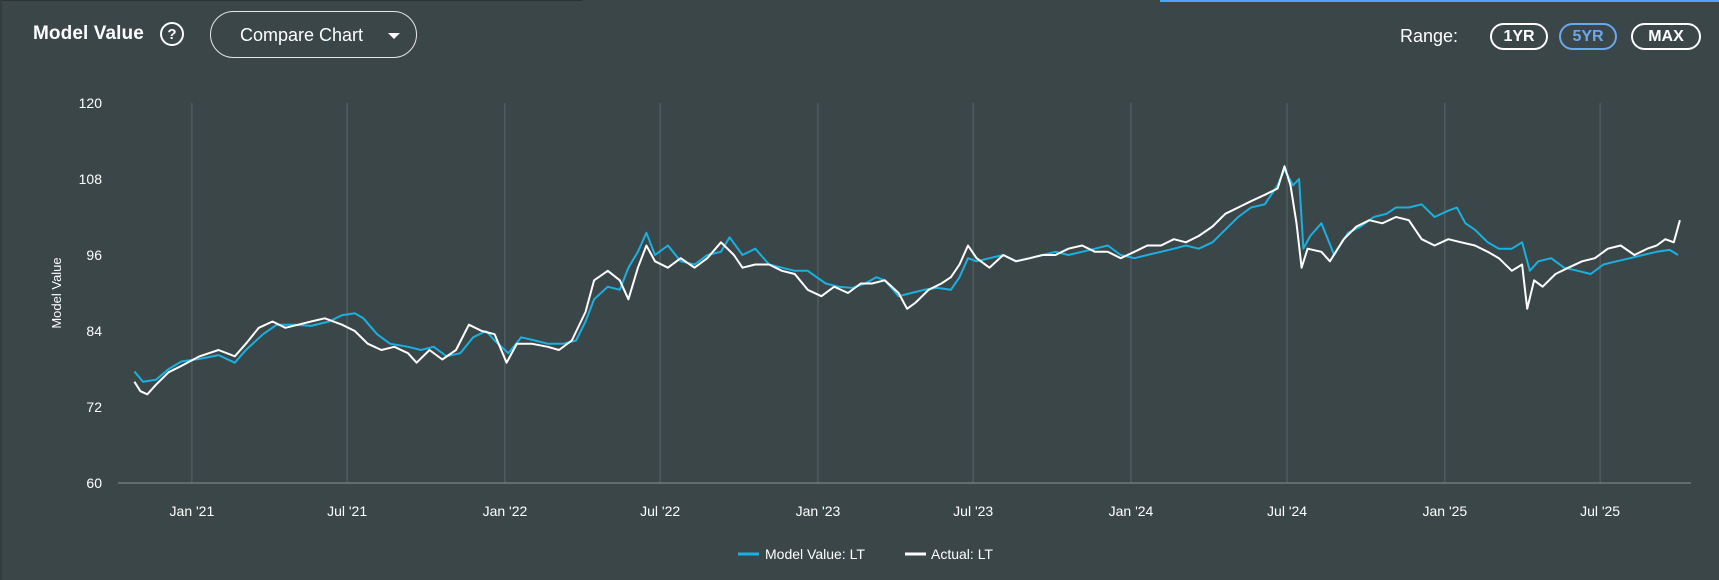 The image size is (1719, 580). Describe the element at coordinates (1429, 36) in the screenshot. I see `range-label: Range:` at that location.